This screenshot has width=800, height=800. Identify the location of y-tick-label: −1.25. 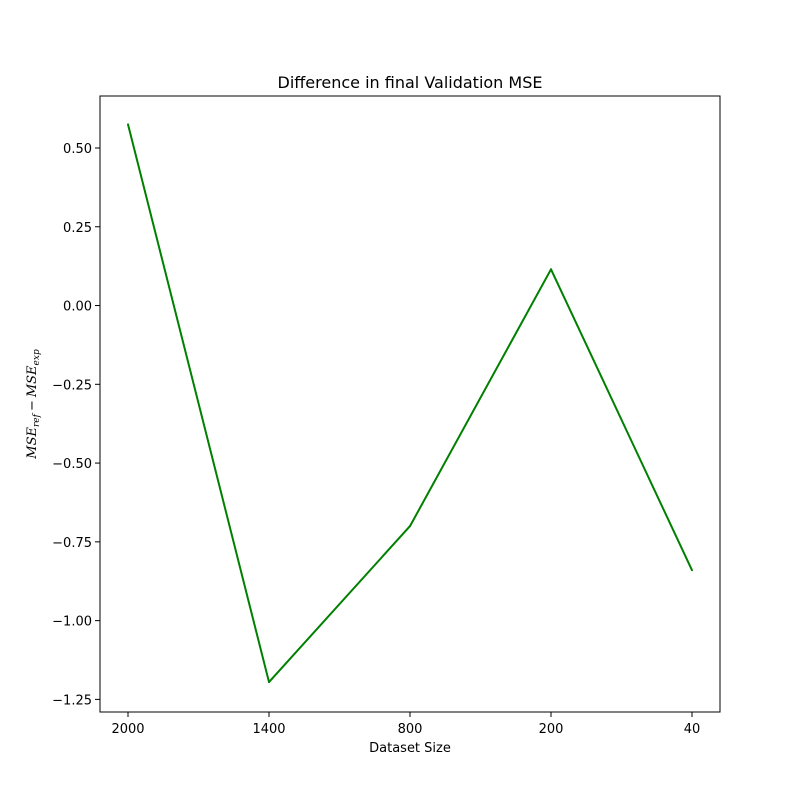
(72, 700).